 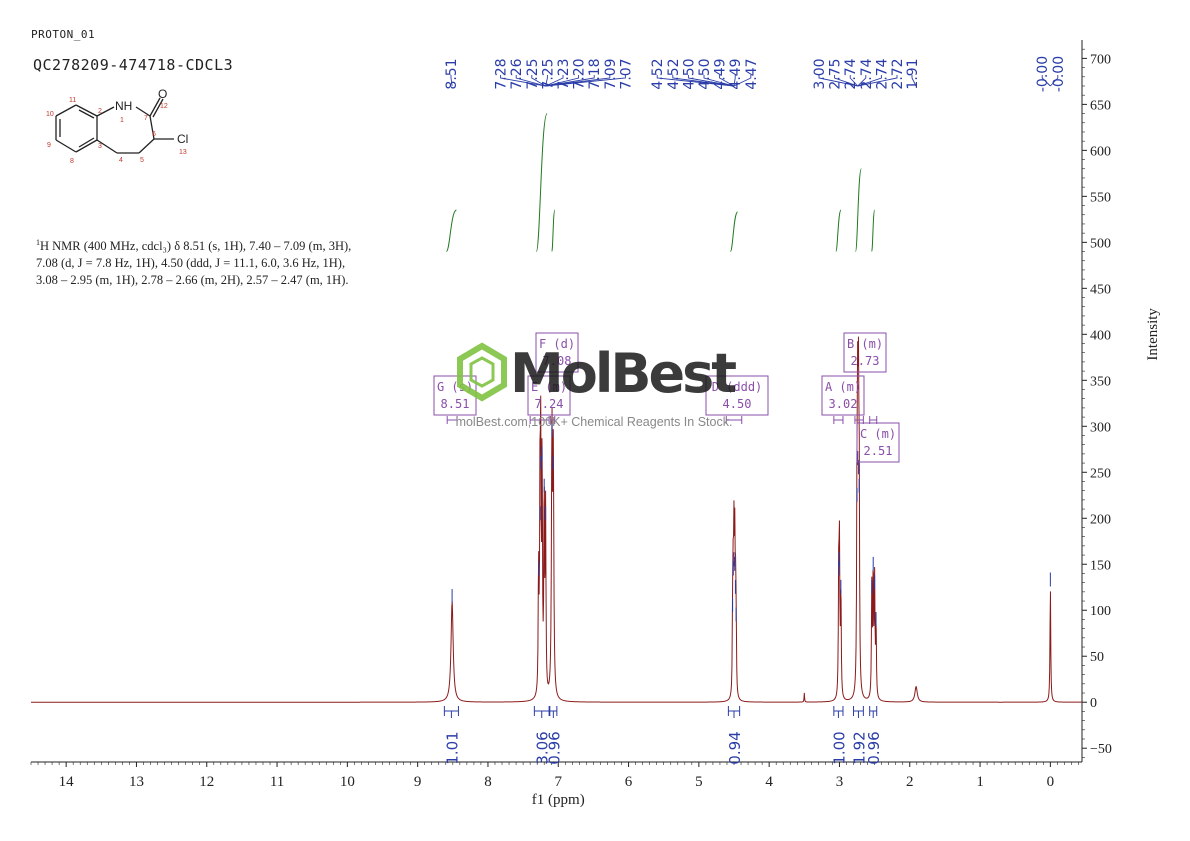 What do you see at coordinates (840, 782) in the screenshot?
I see `x-tick-label: 3` at bounding box center [840, 782].